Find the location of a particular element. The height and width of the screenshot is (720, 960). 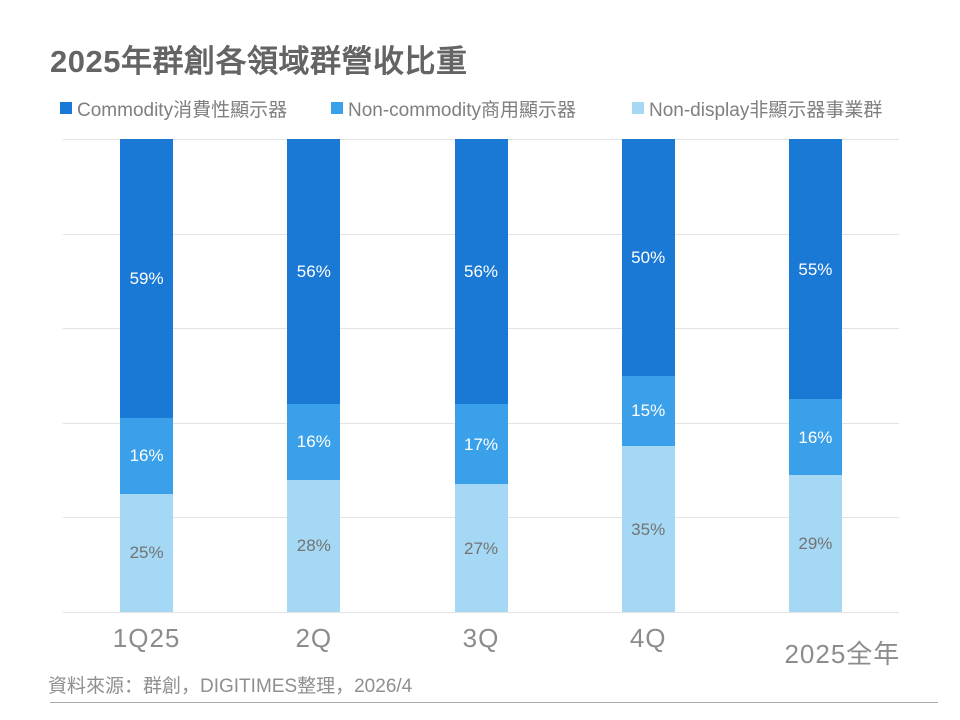

legend-item-0: Commodity消費性顯示器 is located at coordinates (173, 108).